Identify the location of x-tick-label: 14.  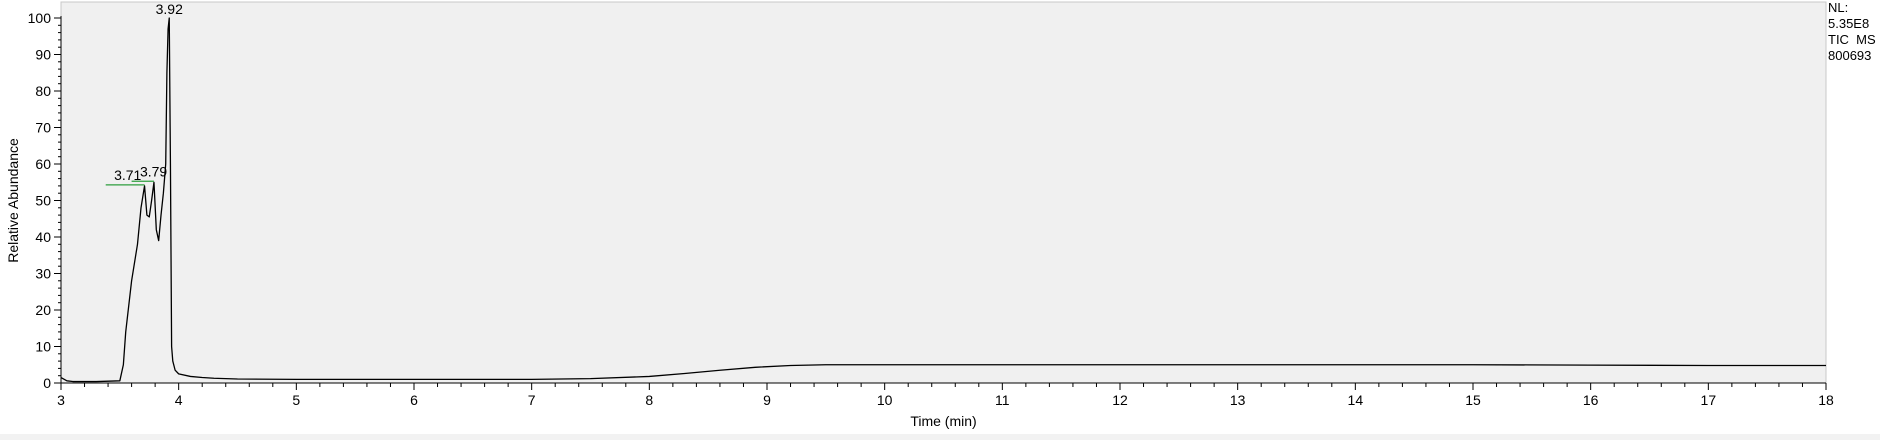
(1356, 400).